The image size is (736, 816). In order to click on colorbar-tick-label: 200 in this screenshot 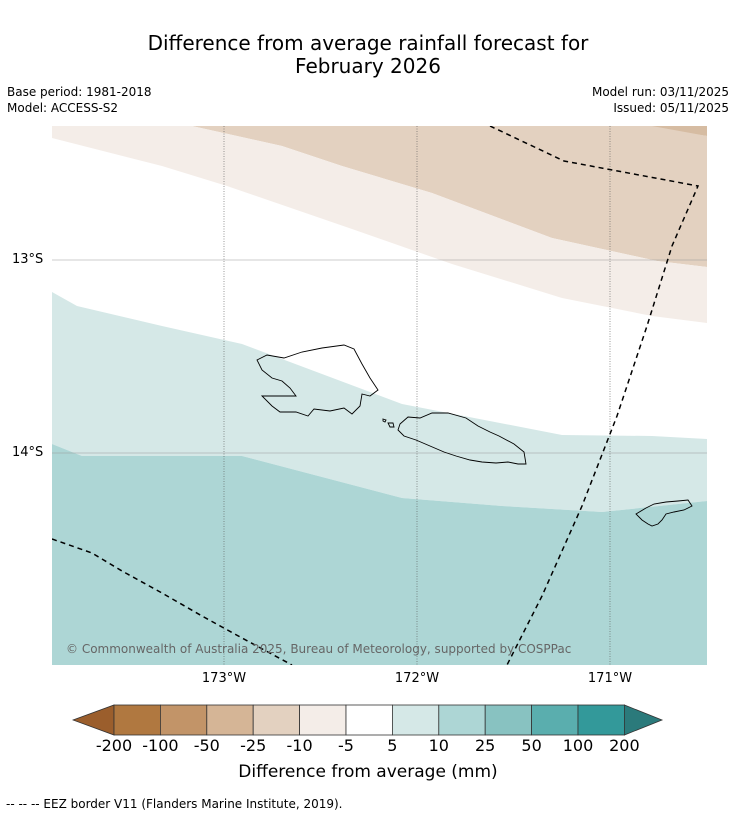, I will do `click(624, 745)`.